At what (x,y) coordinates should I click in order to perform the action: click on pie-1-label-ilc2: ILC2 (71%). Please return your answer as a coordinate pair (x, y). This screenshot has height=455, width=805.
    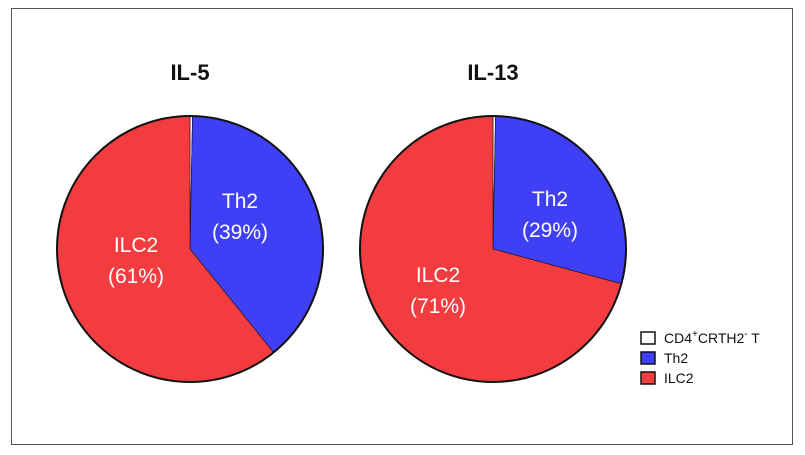
    Looking at the image, I should click on (438, 291).